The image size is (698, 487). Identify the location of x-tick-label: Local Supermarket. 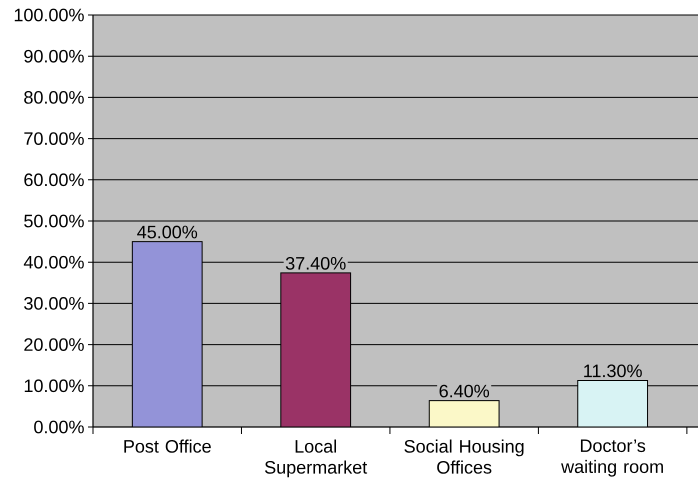
(316, 459).